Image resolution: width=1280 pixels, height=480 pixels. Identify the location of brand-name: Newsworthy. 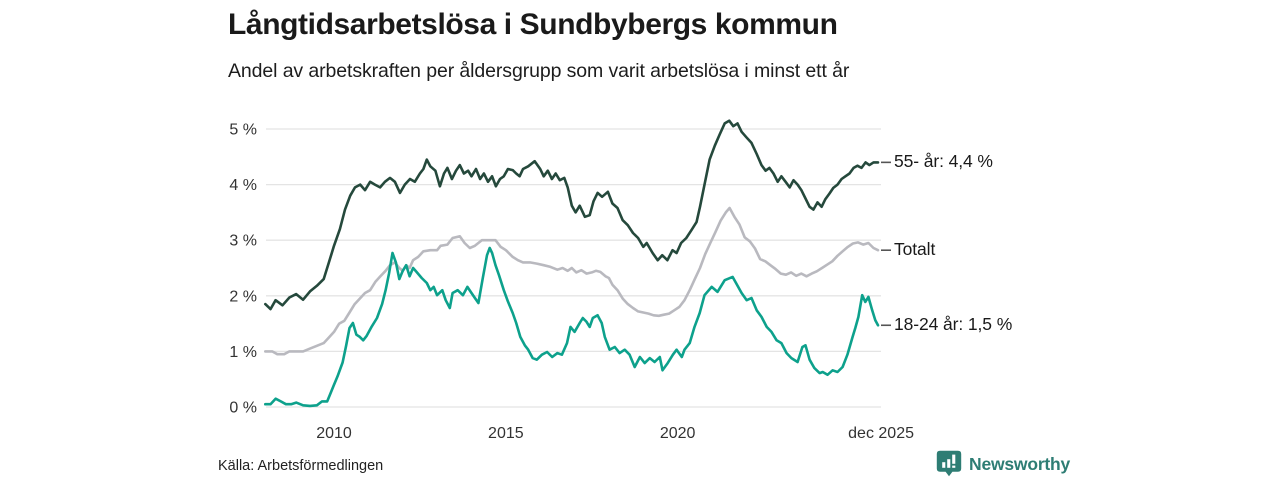
(1020, 463).